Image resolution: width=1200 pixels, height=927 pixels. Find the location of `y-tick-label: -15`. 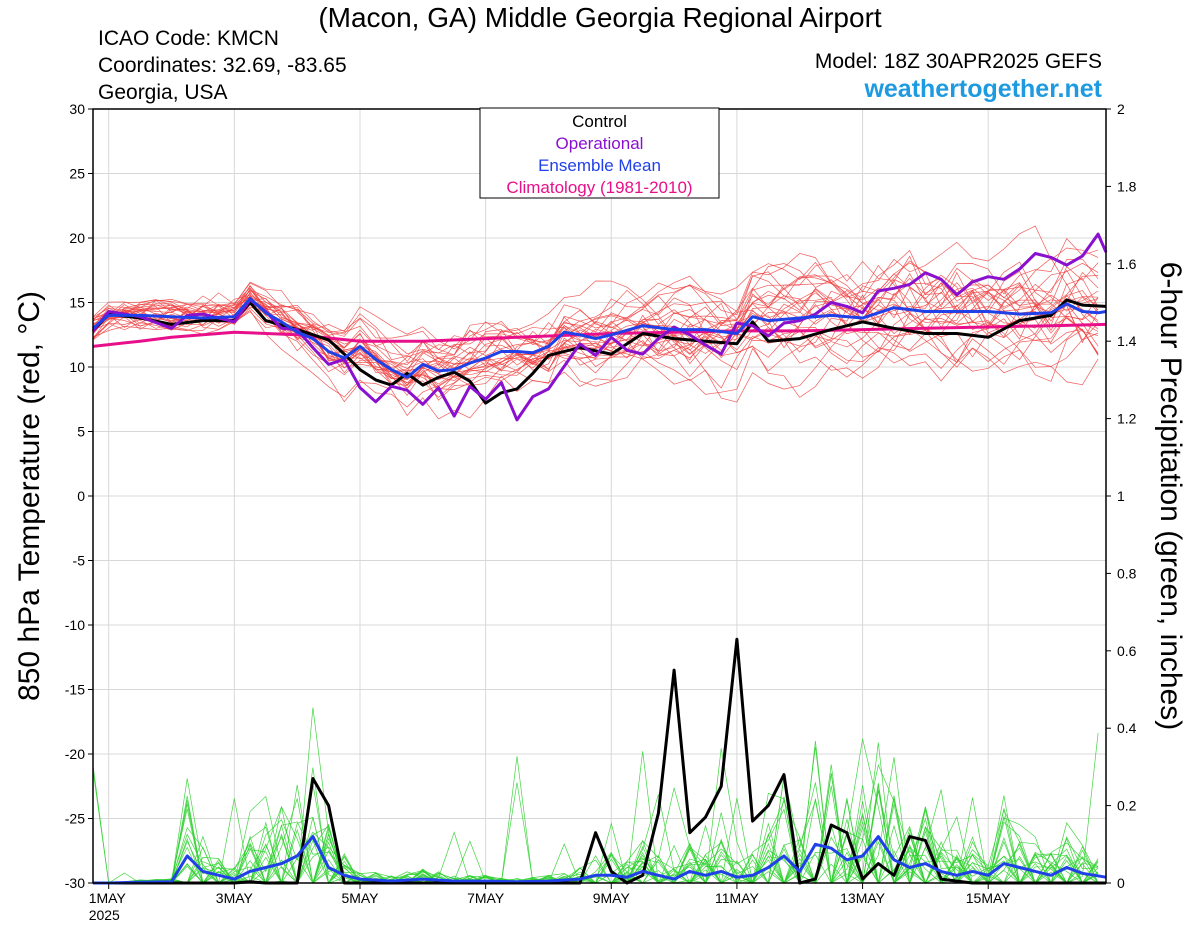

y-tick-label: -15 is located at coordinates (75, 690).